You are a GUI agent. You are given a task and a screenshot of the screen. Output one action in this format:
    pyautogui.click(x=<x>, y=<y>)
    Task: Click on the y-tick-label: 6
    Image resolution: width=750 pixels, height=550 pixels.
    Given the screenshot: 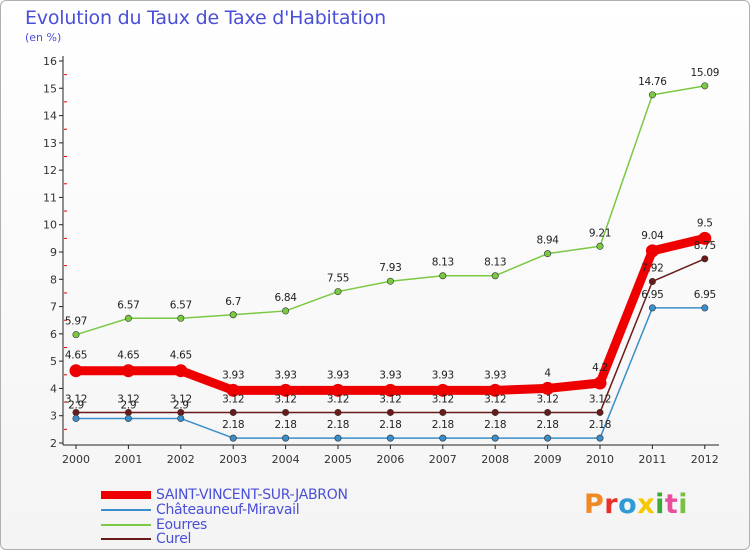 What is the action you would take?
    pyautogui.click(x=53, y=334)
    